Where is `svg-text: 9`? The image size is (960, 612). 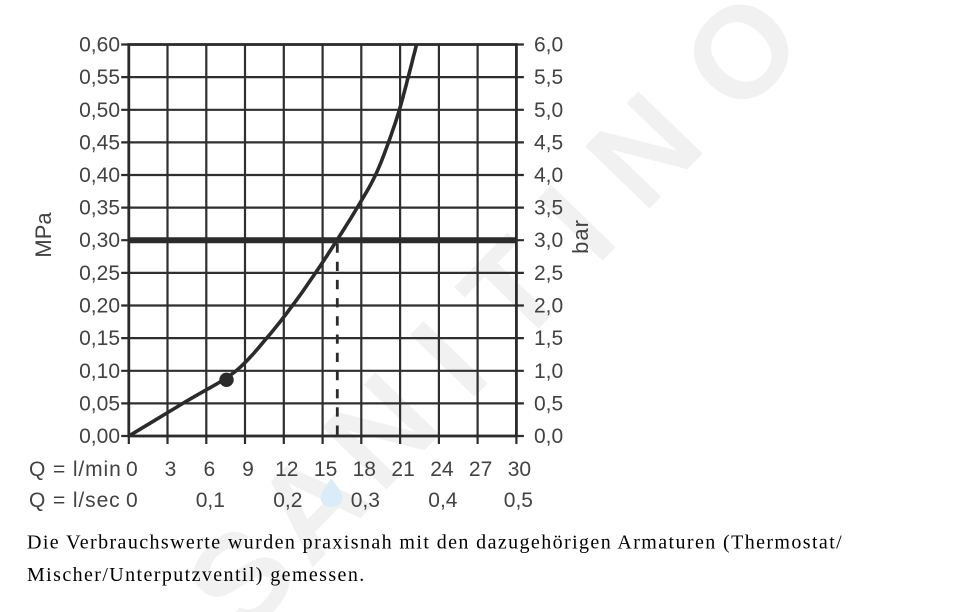
svg-text: 9 is located at coordinates (248, 469).